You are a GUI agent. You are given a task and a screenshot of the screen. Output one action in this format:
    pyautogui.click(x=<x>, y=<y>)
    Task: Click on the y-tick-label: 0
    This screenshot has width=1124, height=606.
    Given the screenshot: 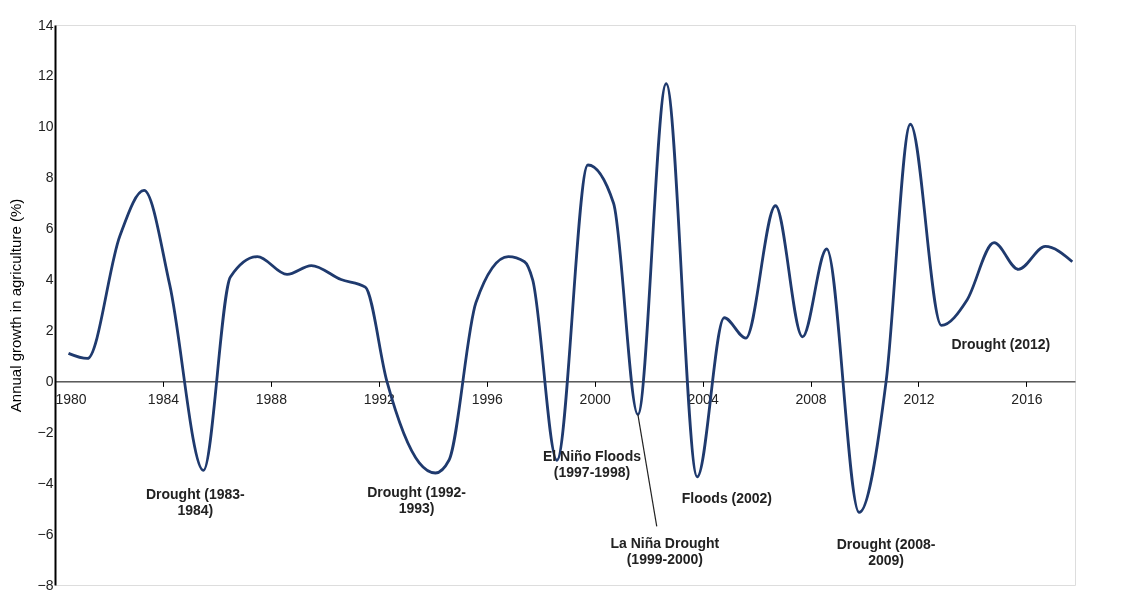 What is the action you would take?
    pyautogui.click(x=49, y=380)
    